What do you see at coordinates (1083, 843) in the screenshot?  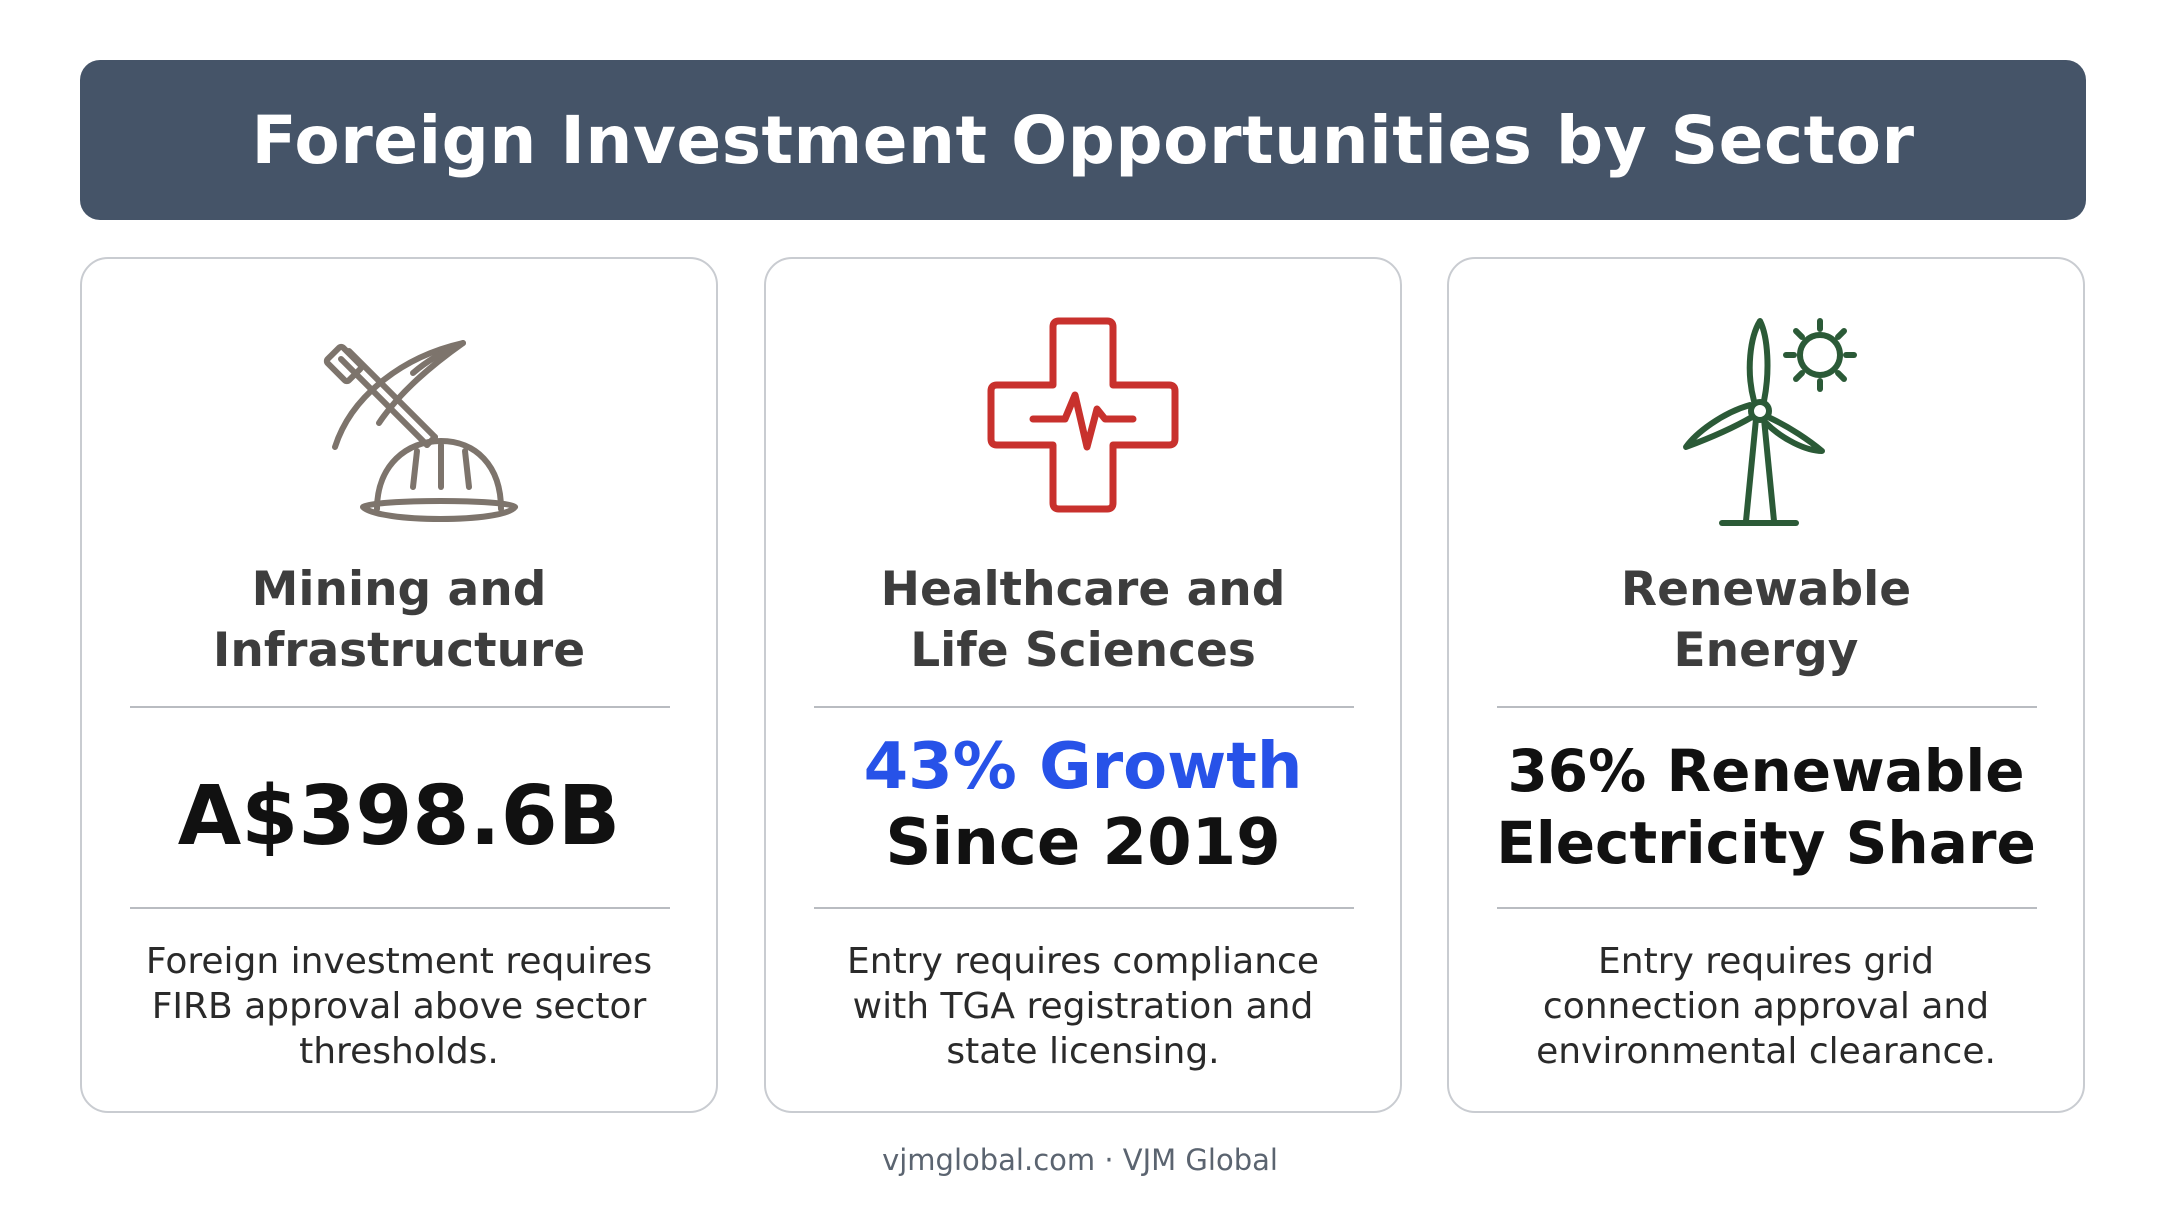 I see `metric-subline: Since 2019` at bounding box center [1083, 843].